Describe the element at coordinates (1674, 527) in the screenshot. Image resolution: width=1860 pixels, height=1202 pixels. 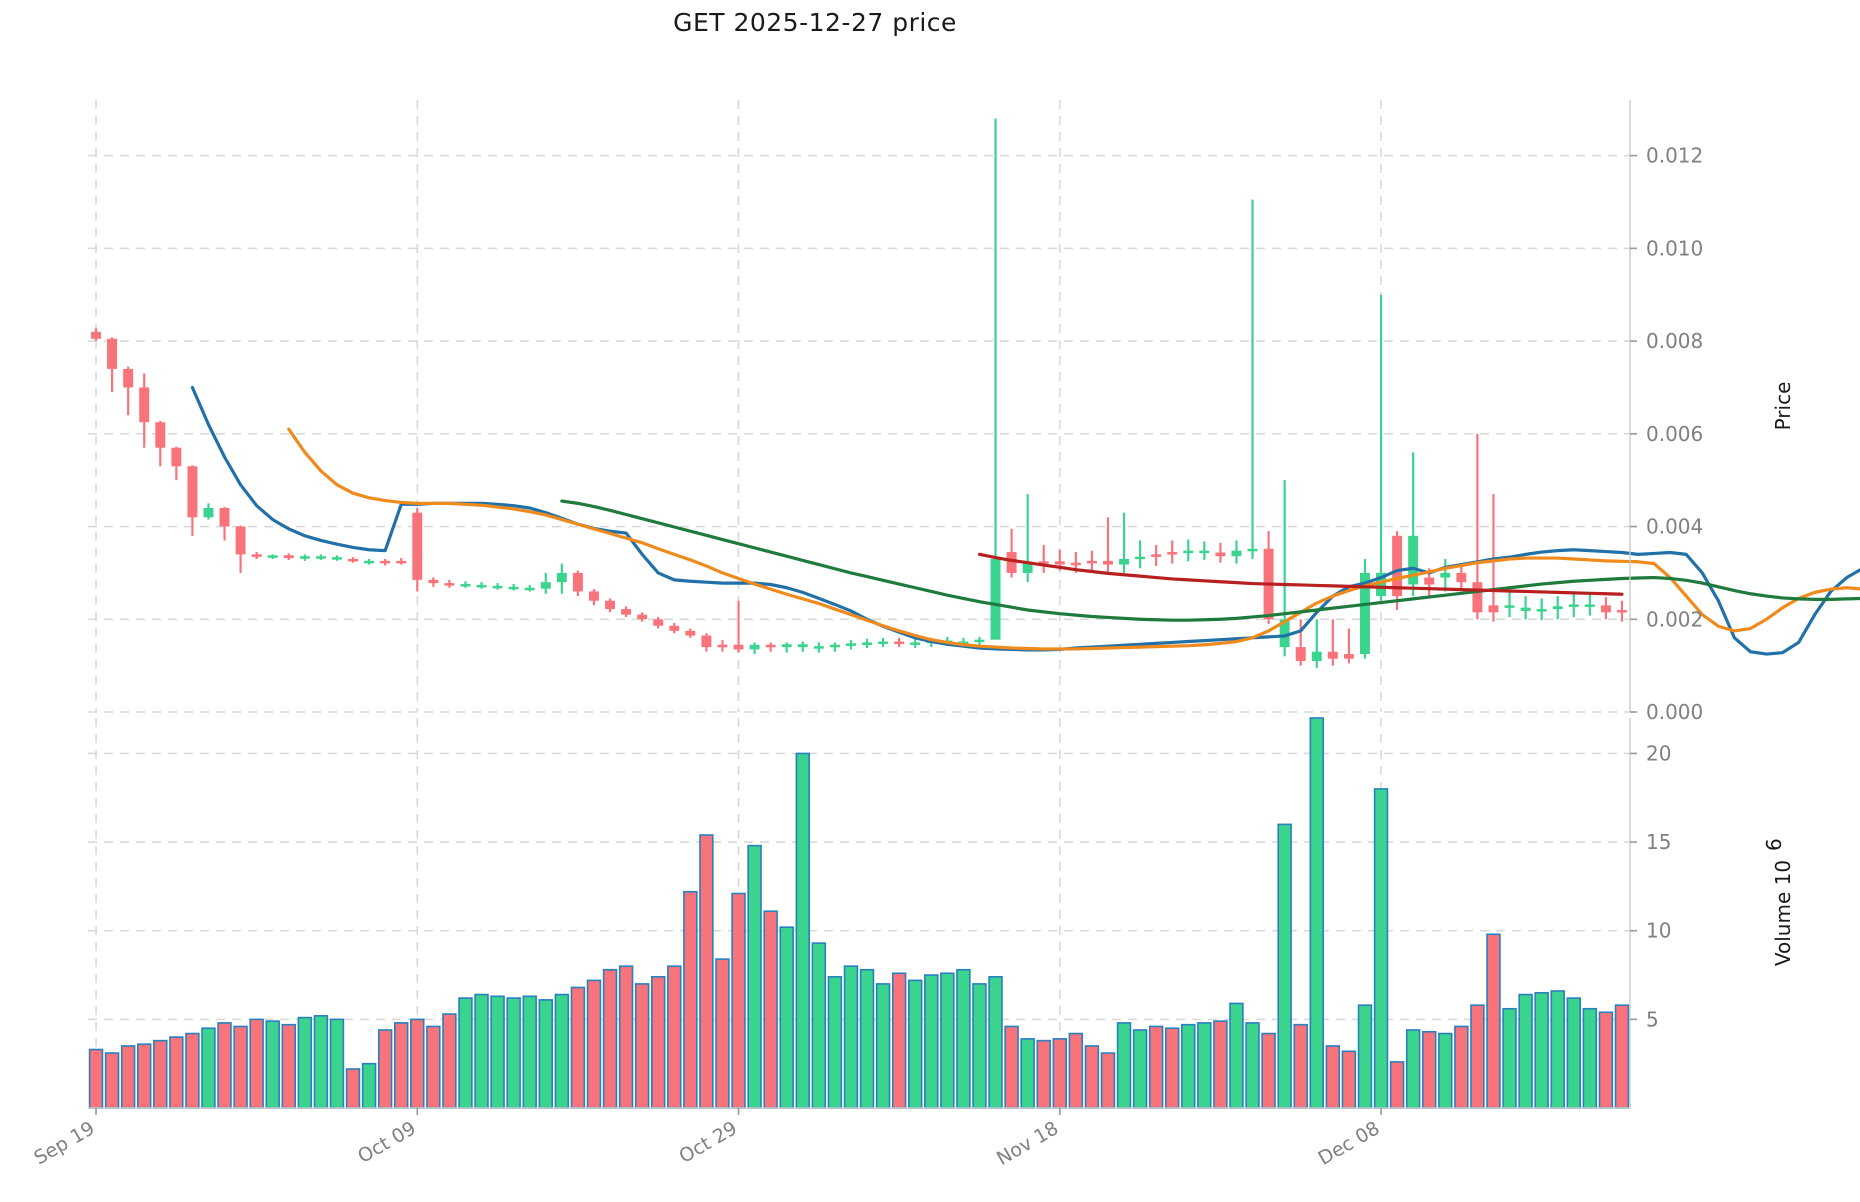
I see `price-tick-label: 0.004` at that location.